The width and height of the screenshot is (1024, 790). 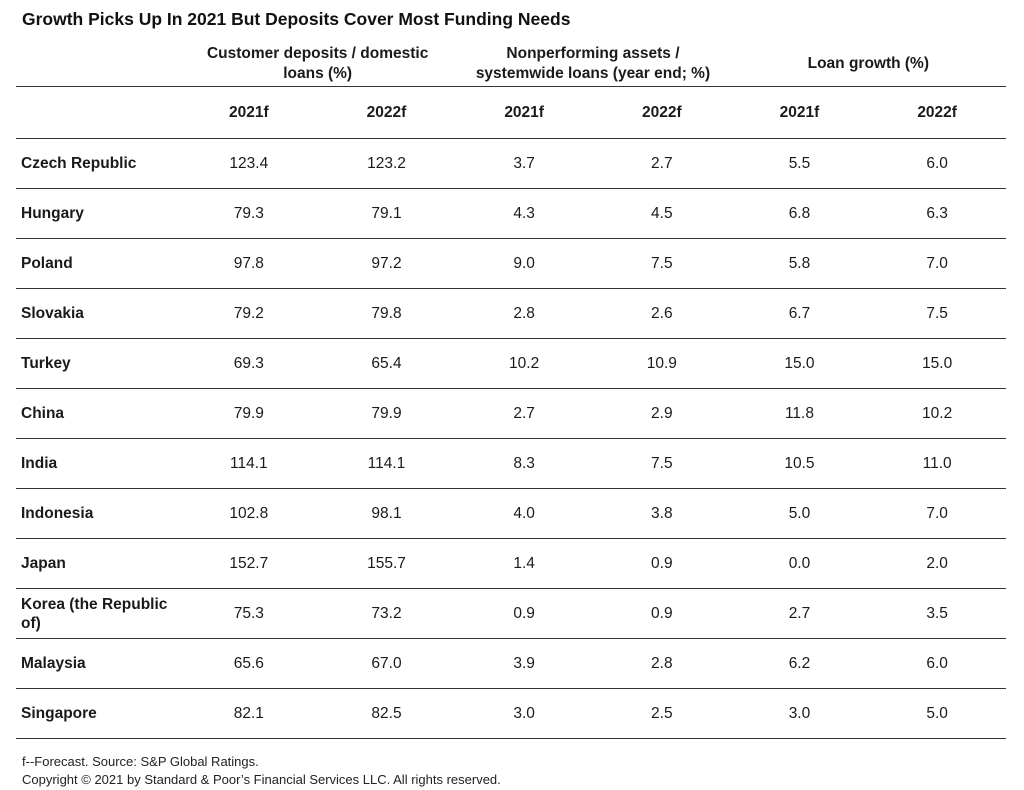 I want to click on value-cell: 6.2, so click(x=799, y=663).